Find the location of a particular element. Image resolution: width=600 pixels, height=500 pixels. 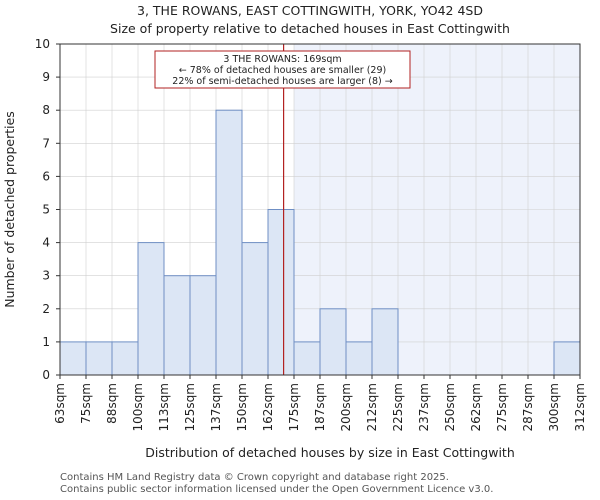

bar-162sqm is located at coordinates (281, 292).